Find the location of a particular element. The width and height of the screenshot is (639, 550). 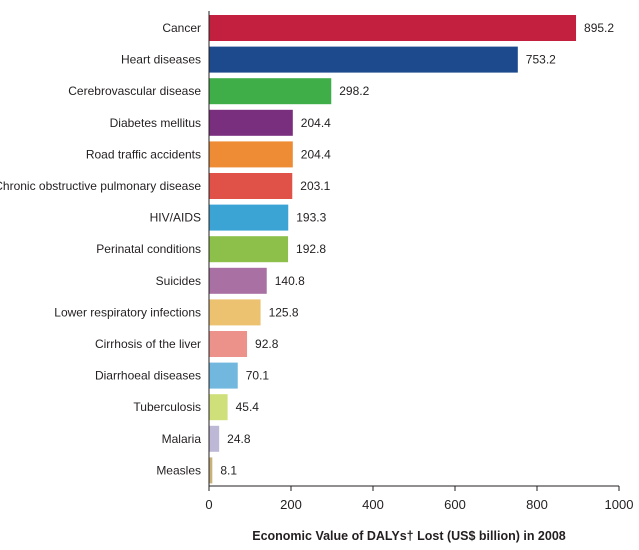

x-tick-label-2: 400 is located at coordinates (373, 504).